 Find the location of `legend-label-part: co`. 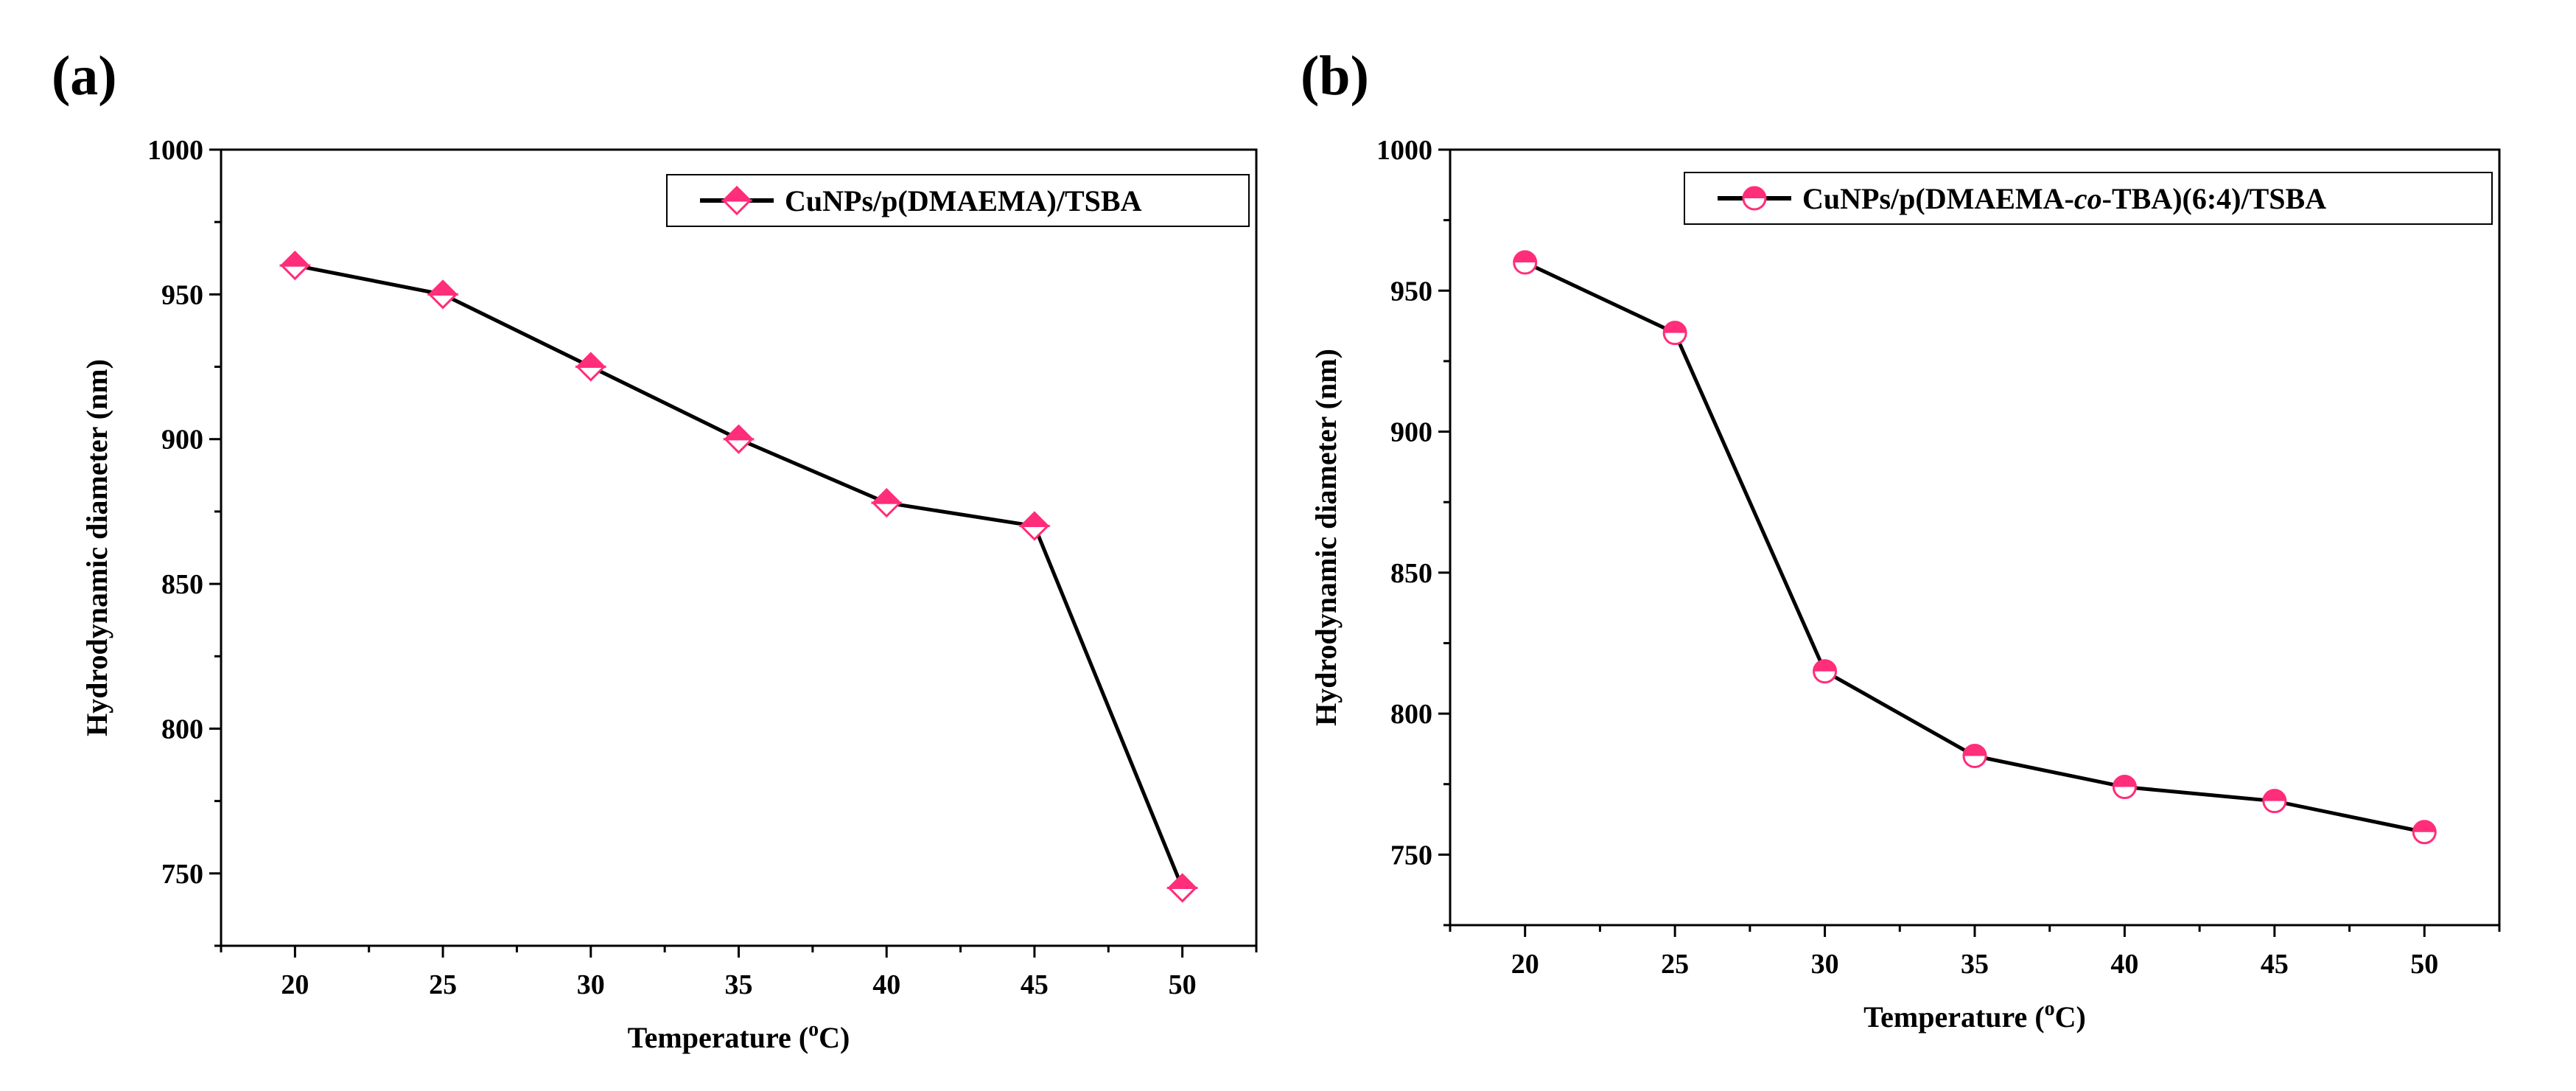

legend-label-part: co is located at coordinates (2088, 199).